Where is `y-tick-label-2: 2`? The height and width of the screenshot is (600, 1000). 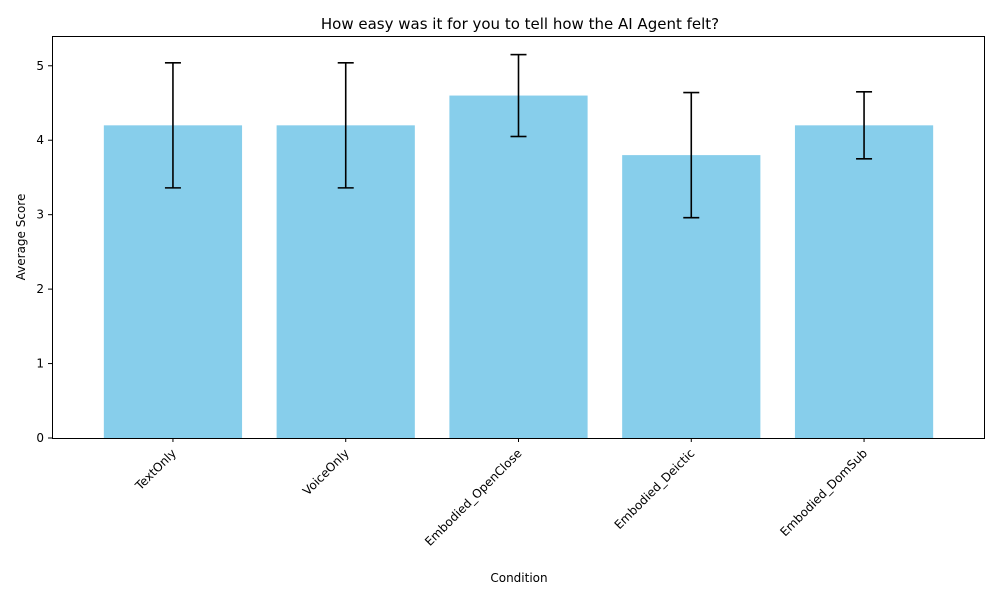 y-tick-label-2: 2 is located at coordinates (40, 289).